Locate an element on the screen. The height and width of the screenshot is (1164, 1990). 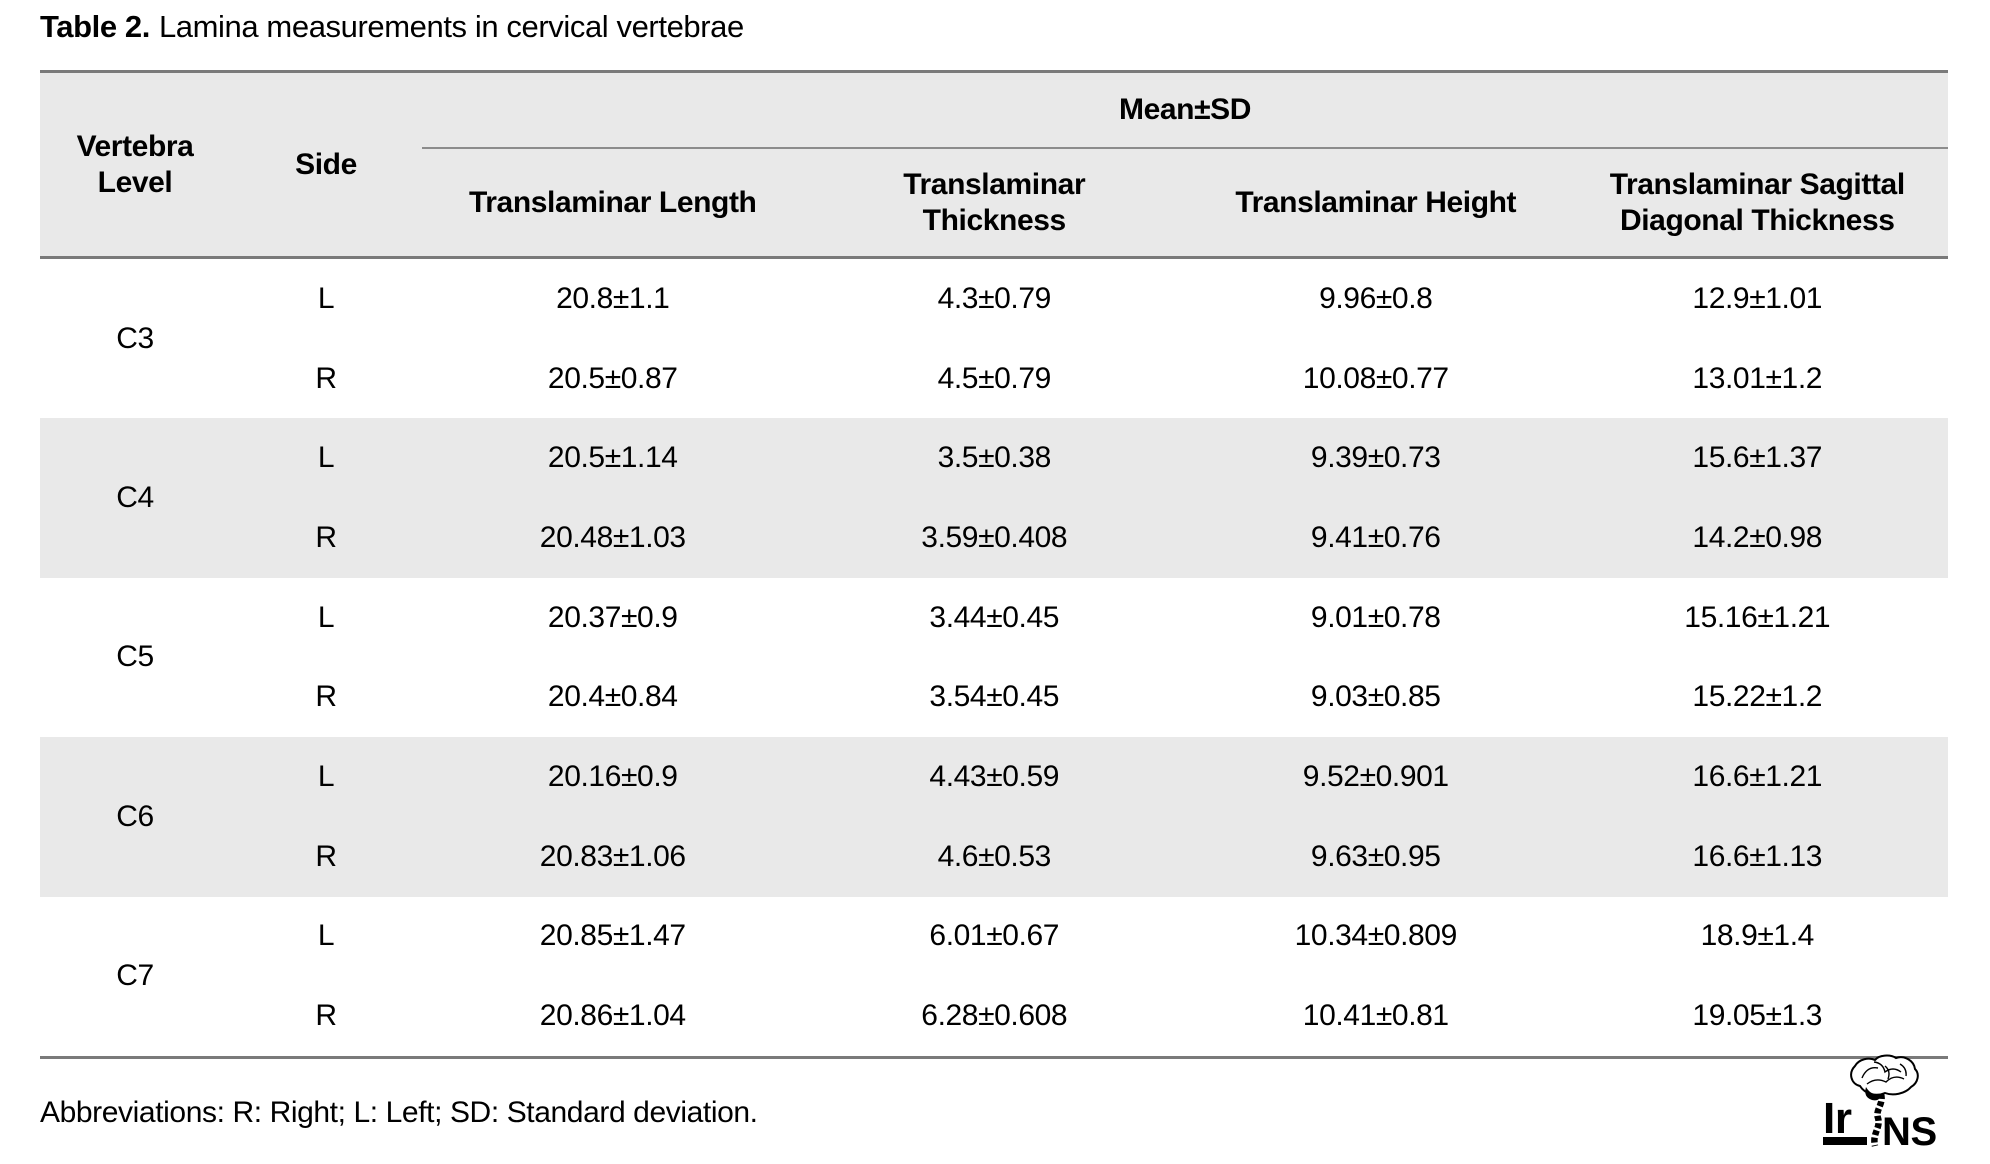
vertebra-level-cell: C6 is located at coordinates (135, 816).